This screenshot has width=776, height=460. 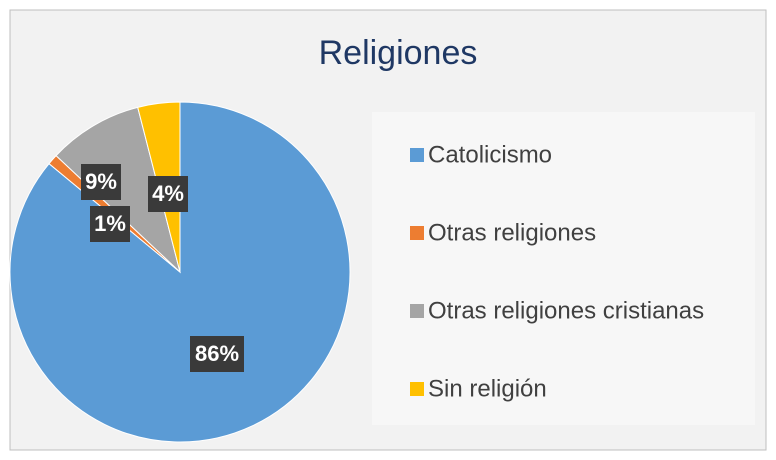 I want to click on data-label: 9%, so click(x=101, y=181).